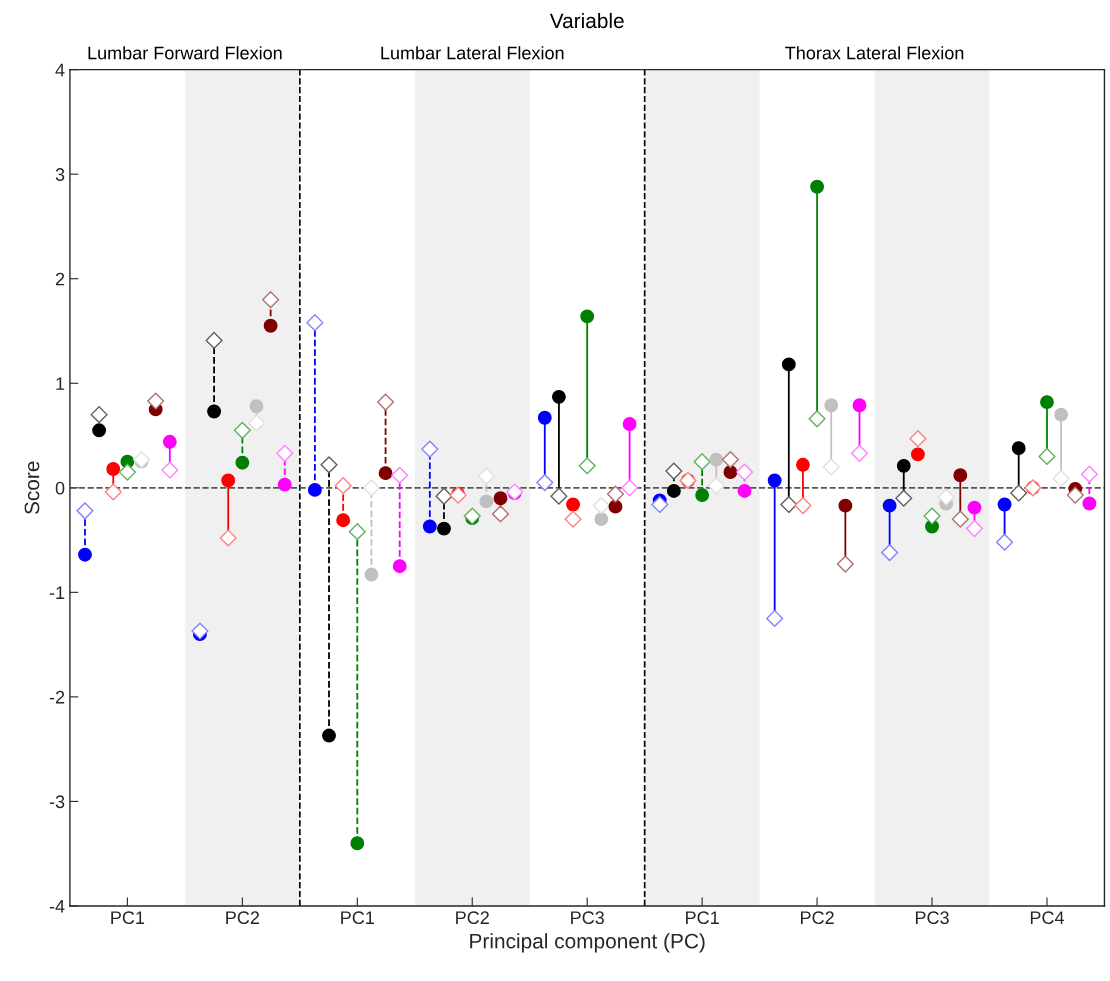  What do you see at coordinates (57, 906) in the screenshot?
I see `y-tick-label: -4` at bounding box center [57, 906].